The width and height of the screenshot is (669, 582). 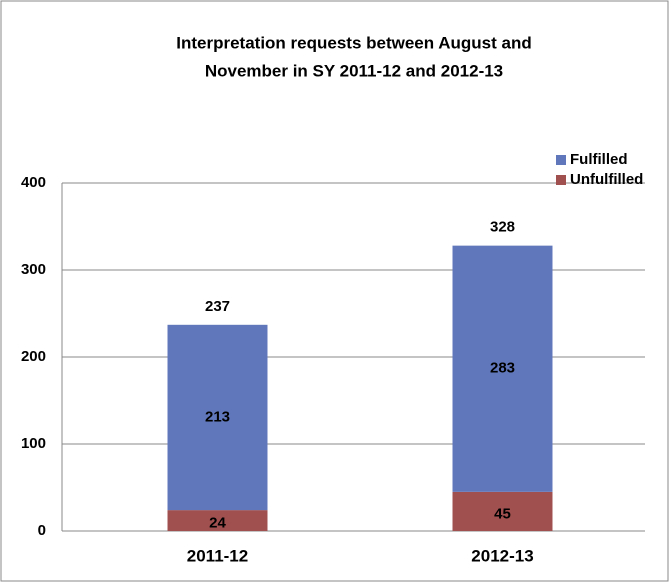 I want to click on legend-label: Unfulfilled, so click(x=606, y=179).